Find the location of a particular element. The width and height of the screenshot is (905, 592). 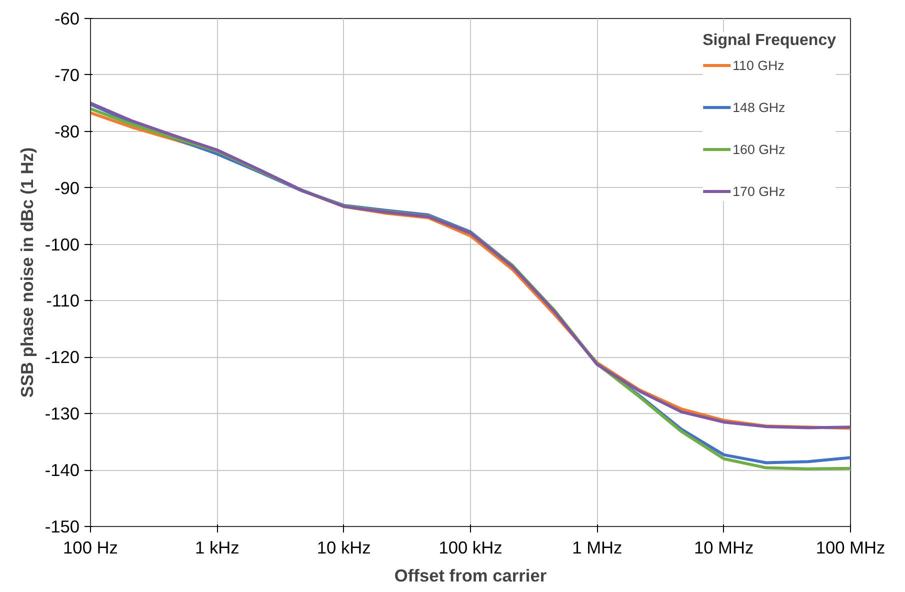

y-tick-label: -60 is located at coordinates (67, 18).